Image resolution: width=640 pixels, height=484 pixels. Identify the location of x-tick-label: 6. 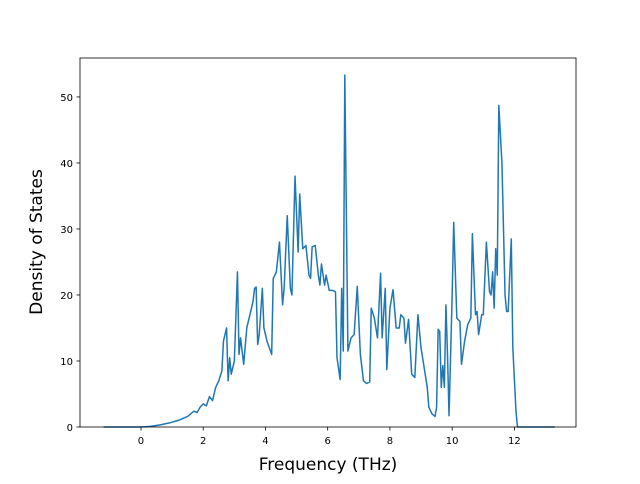
(328, 441).